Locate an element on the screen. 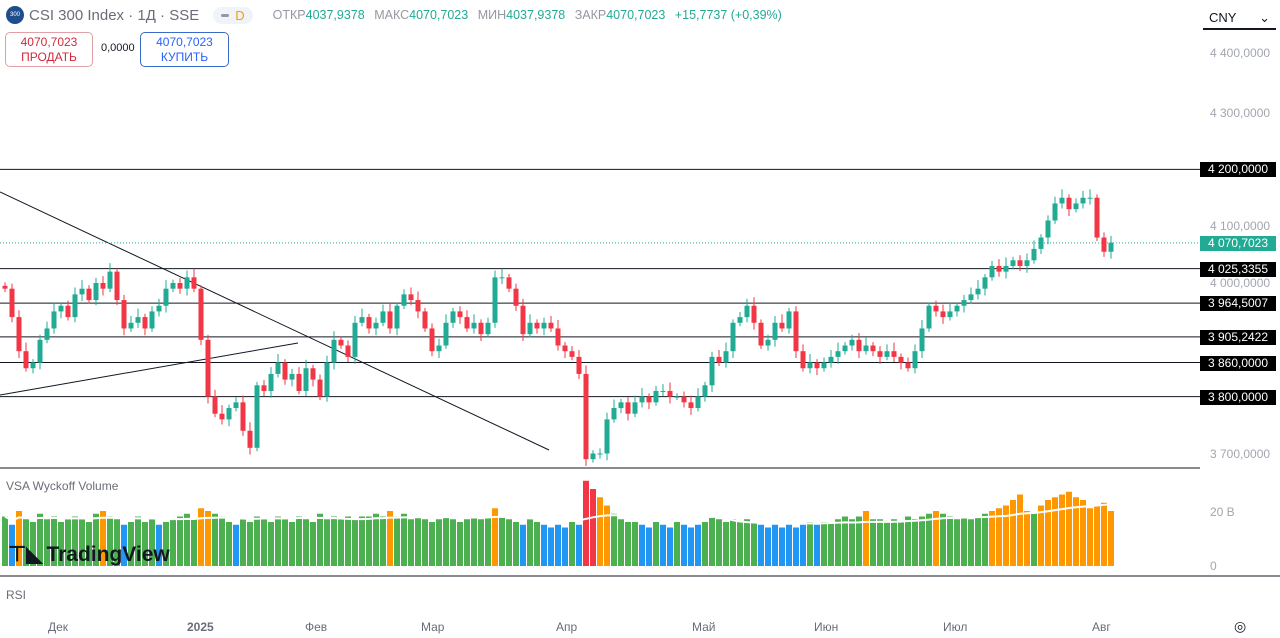  sell-button: 4070,7023 ПРОДАТЬ is located at coordinates (49, 49).